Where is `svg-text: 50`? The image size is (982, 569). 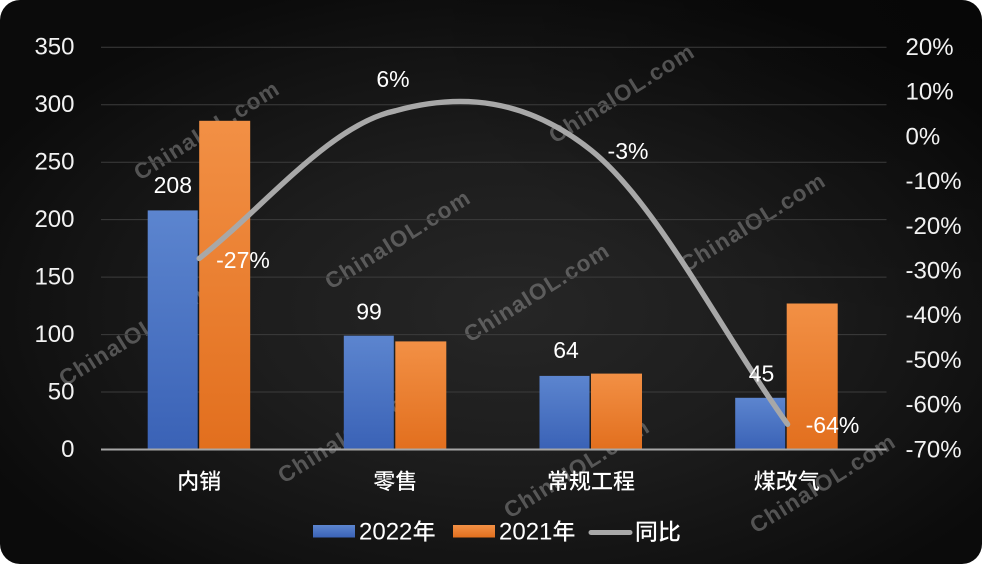 svg-text: 50 is located at coordinates (61, 391).